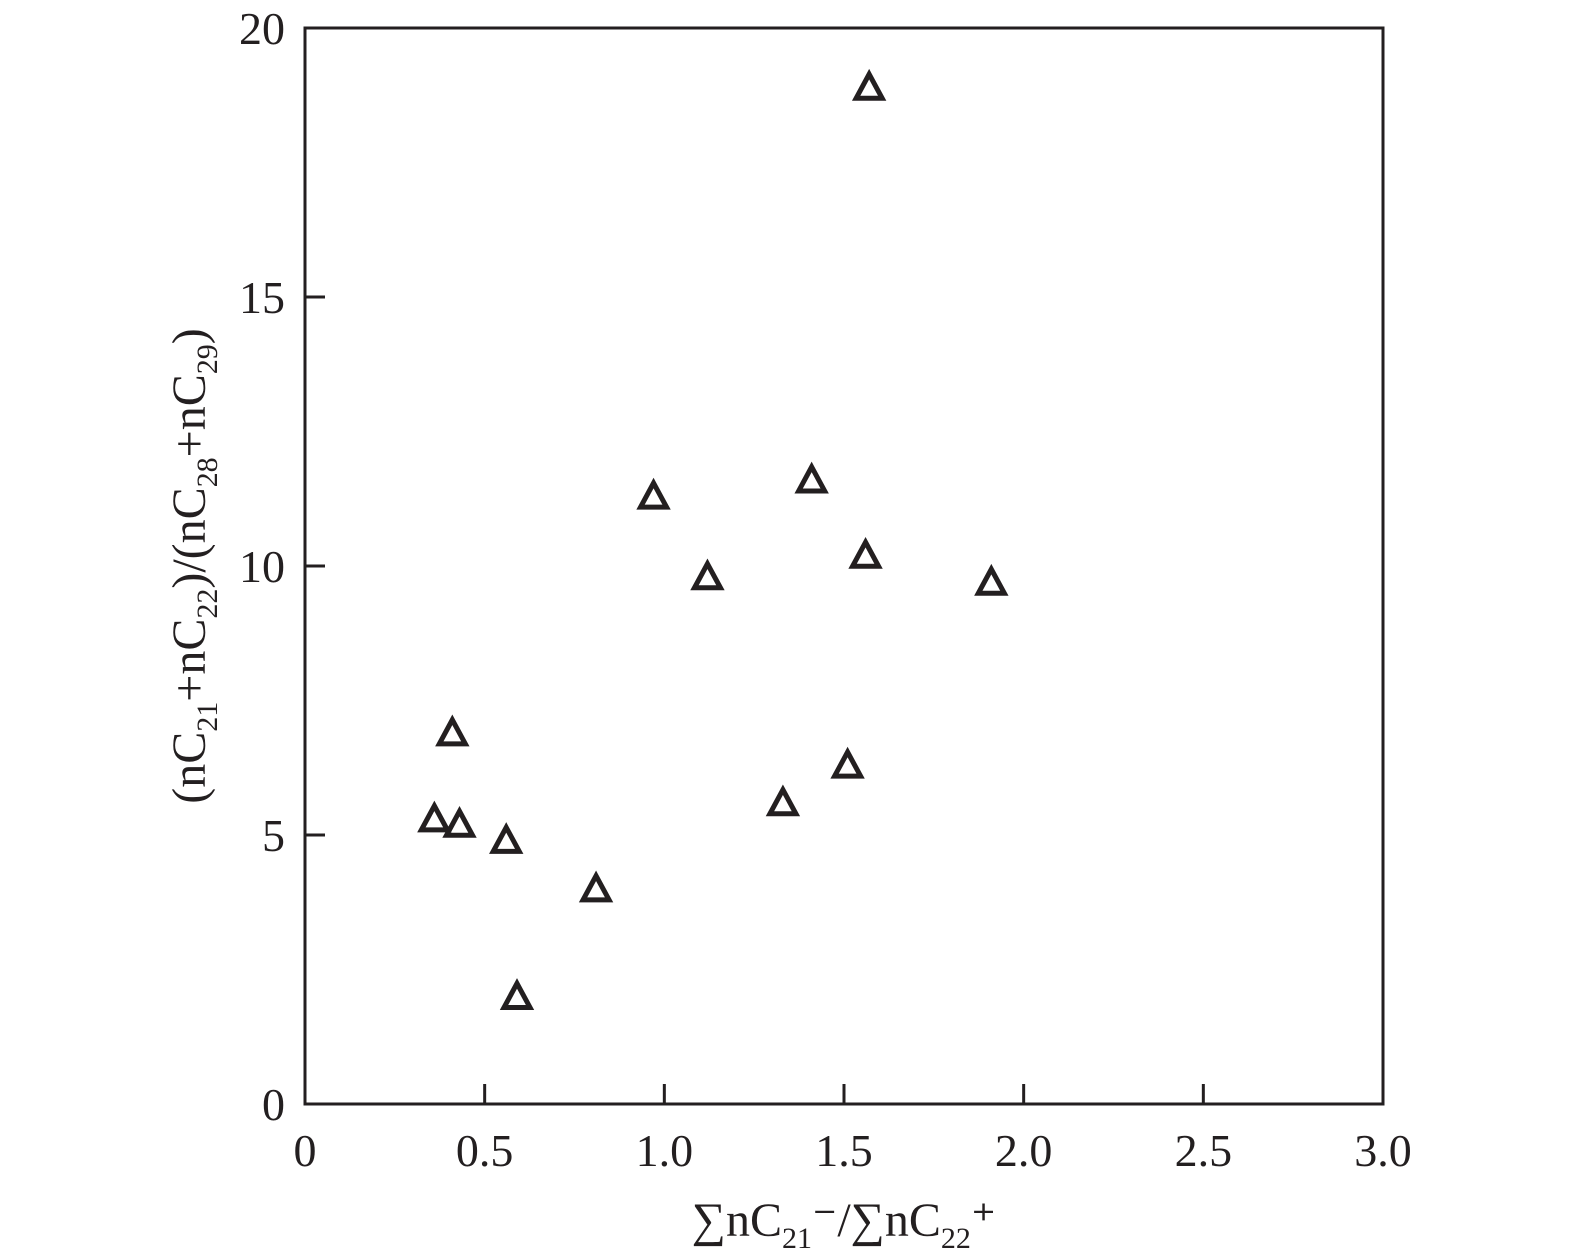 This screenshot has height=1260, width=1575. Describe the element at coordinates (665, 1150) in the screenshot. I see `x-tick-label: 1.0` at that location.